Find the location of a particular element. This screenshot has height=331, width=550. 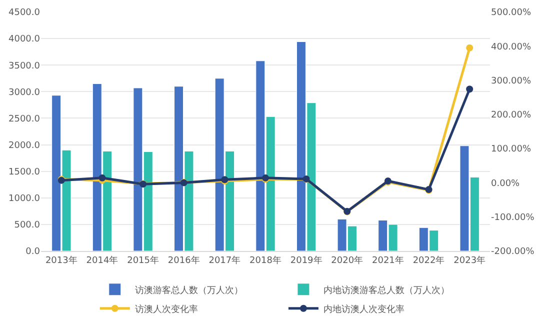

y-tick-label: 1500.0 is located at coordinates (24, 172).